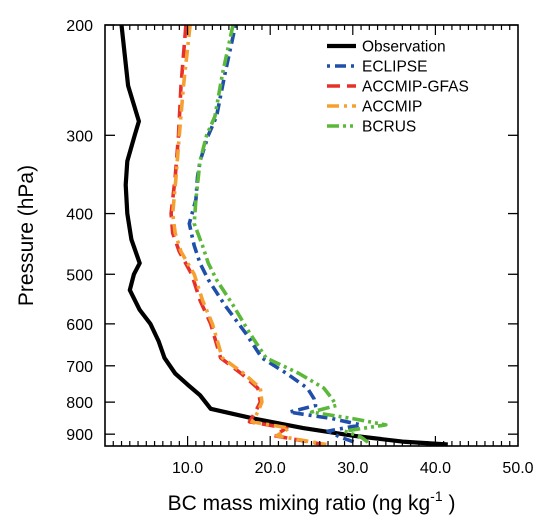 This screenshot has height=521, width=545. Describe the element at coordinates (389, 127) in the screenshot. I see `legend-label: BCRUS` at that location.